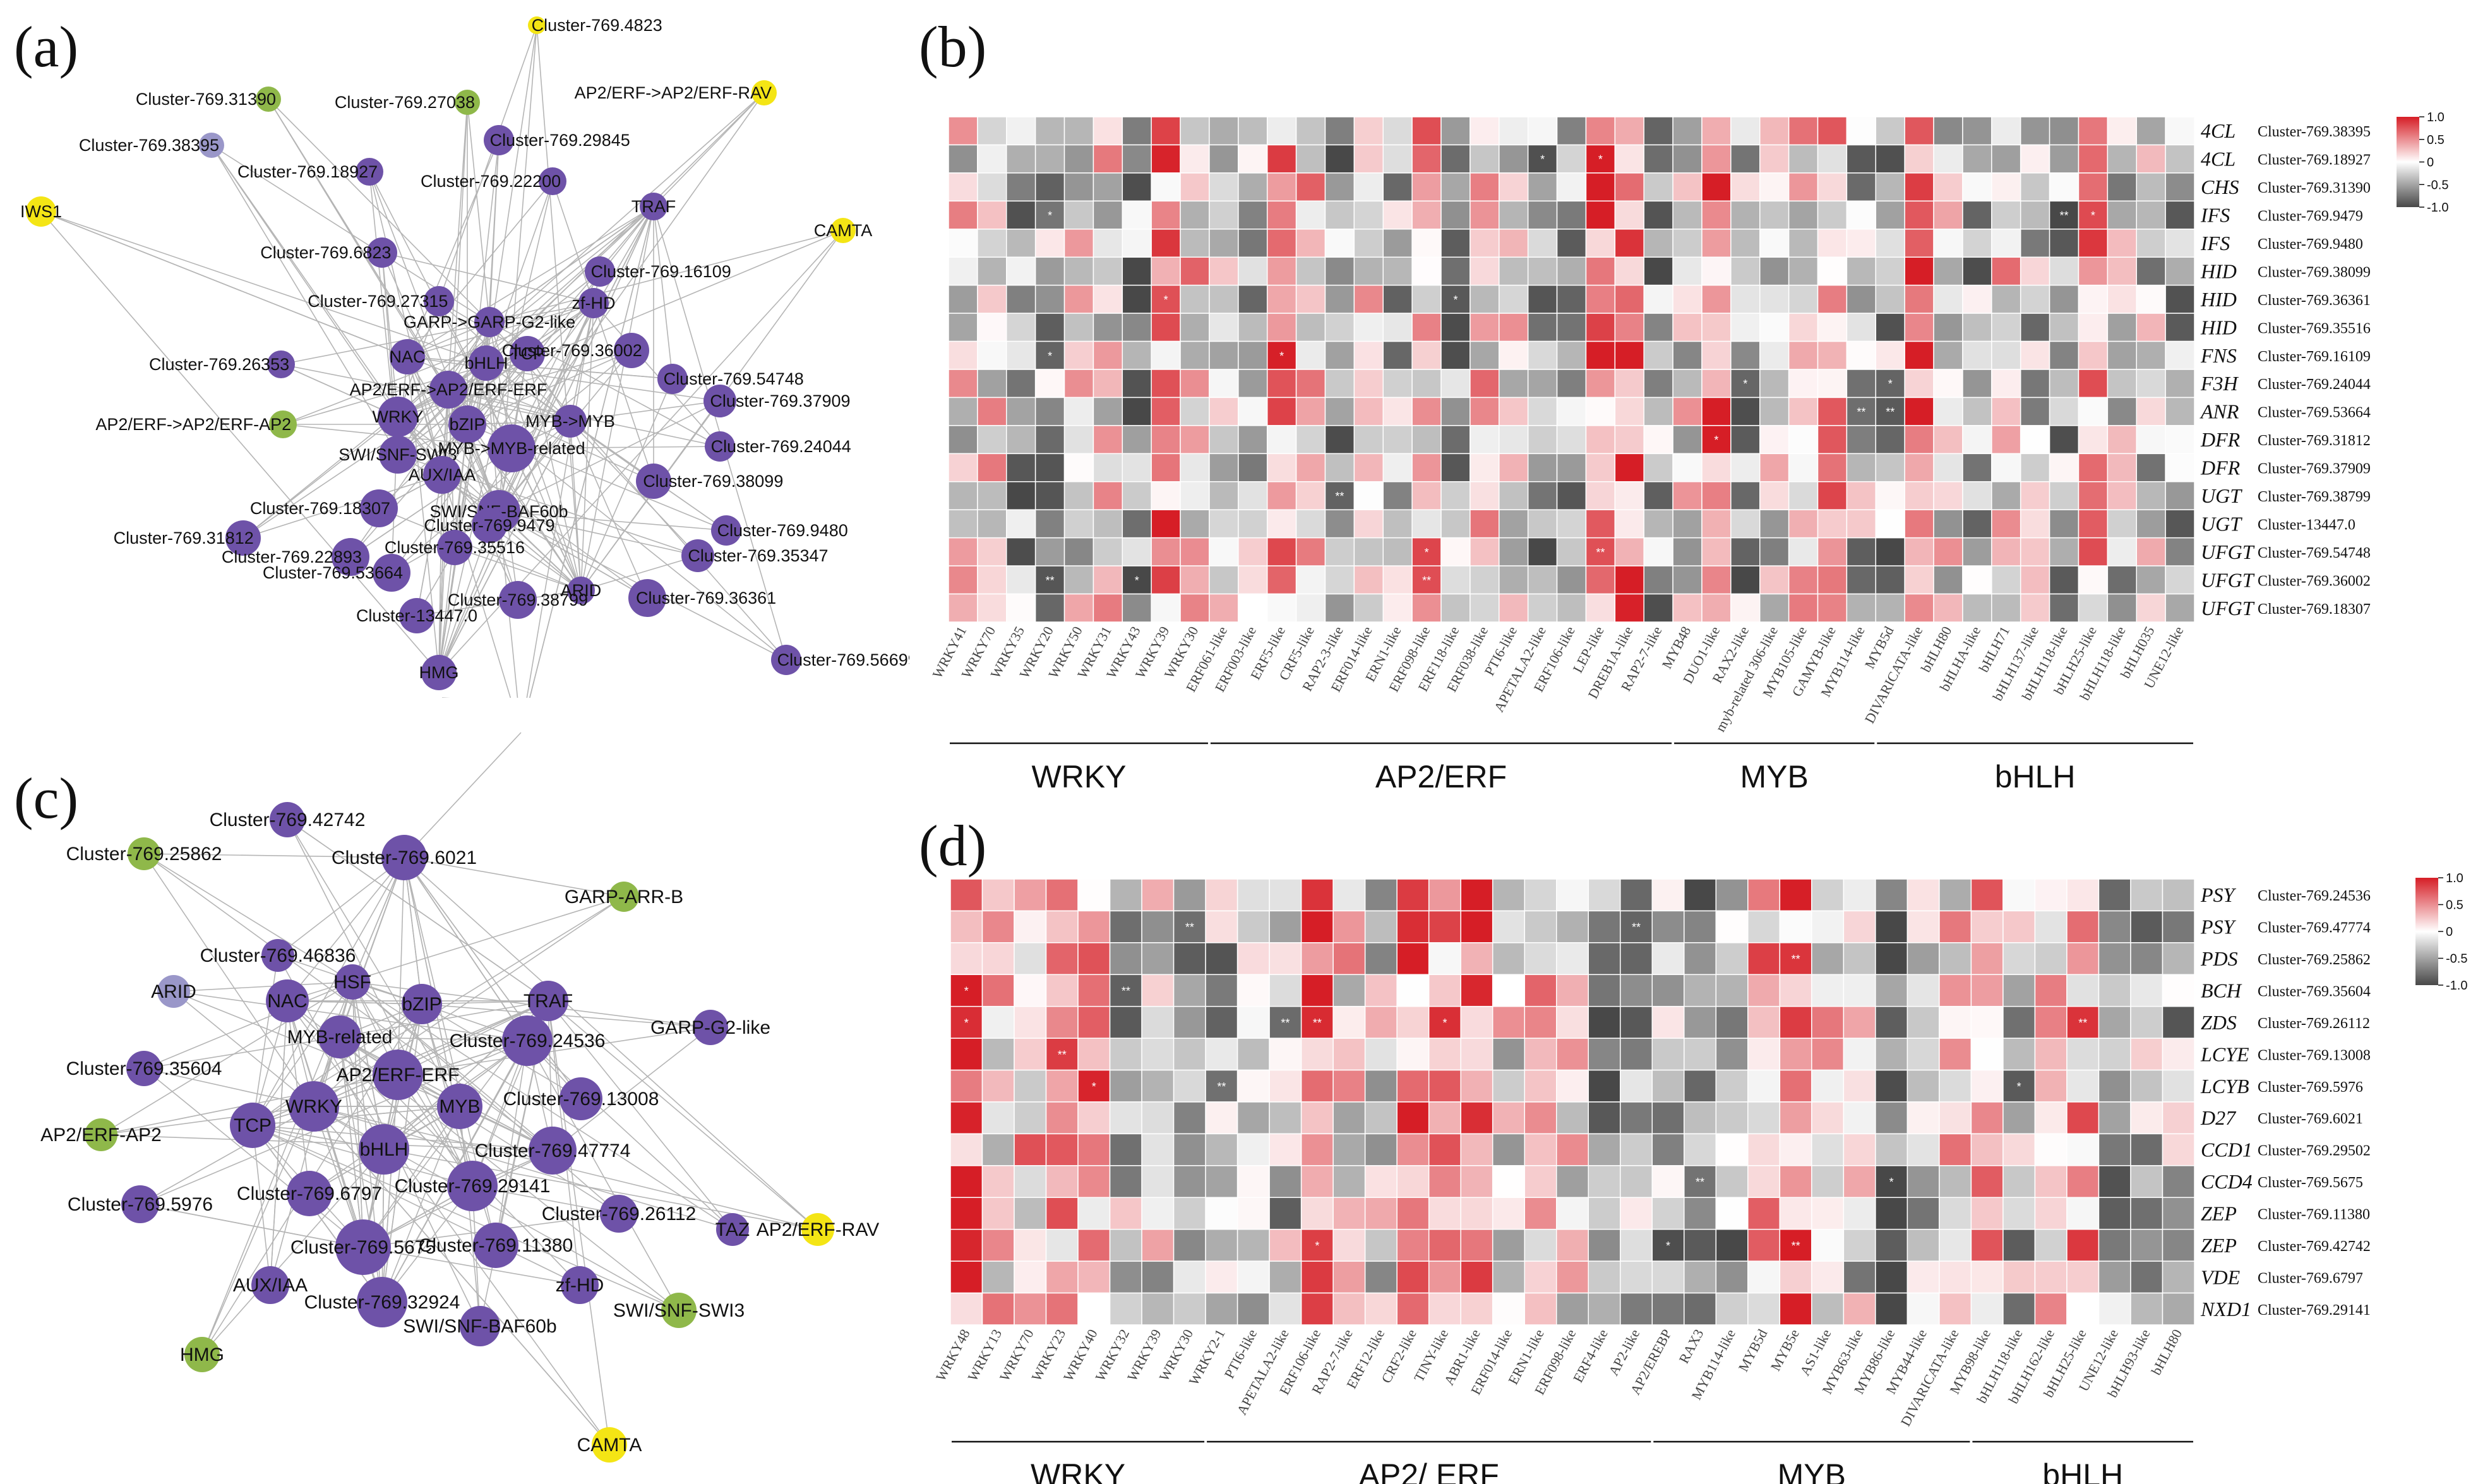  What do you see at coordinates (2218, 130) in the screenshot?
I see `row-gene-label: 4CL` at bounding box center [2218, 130].